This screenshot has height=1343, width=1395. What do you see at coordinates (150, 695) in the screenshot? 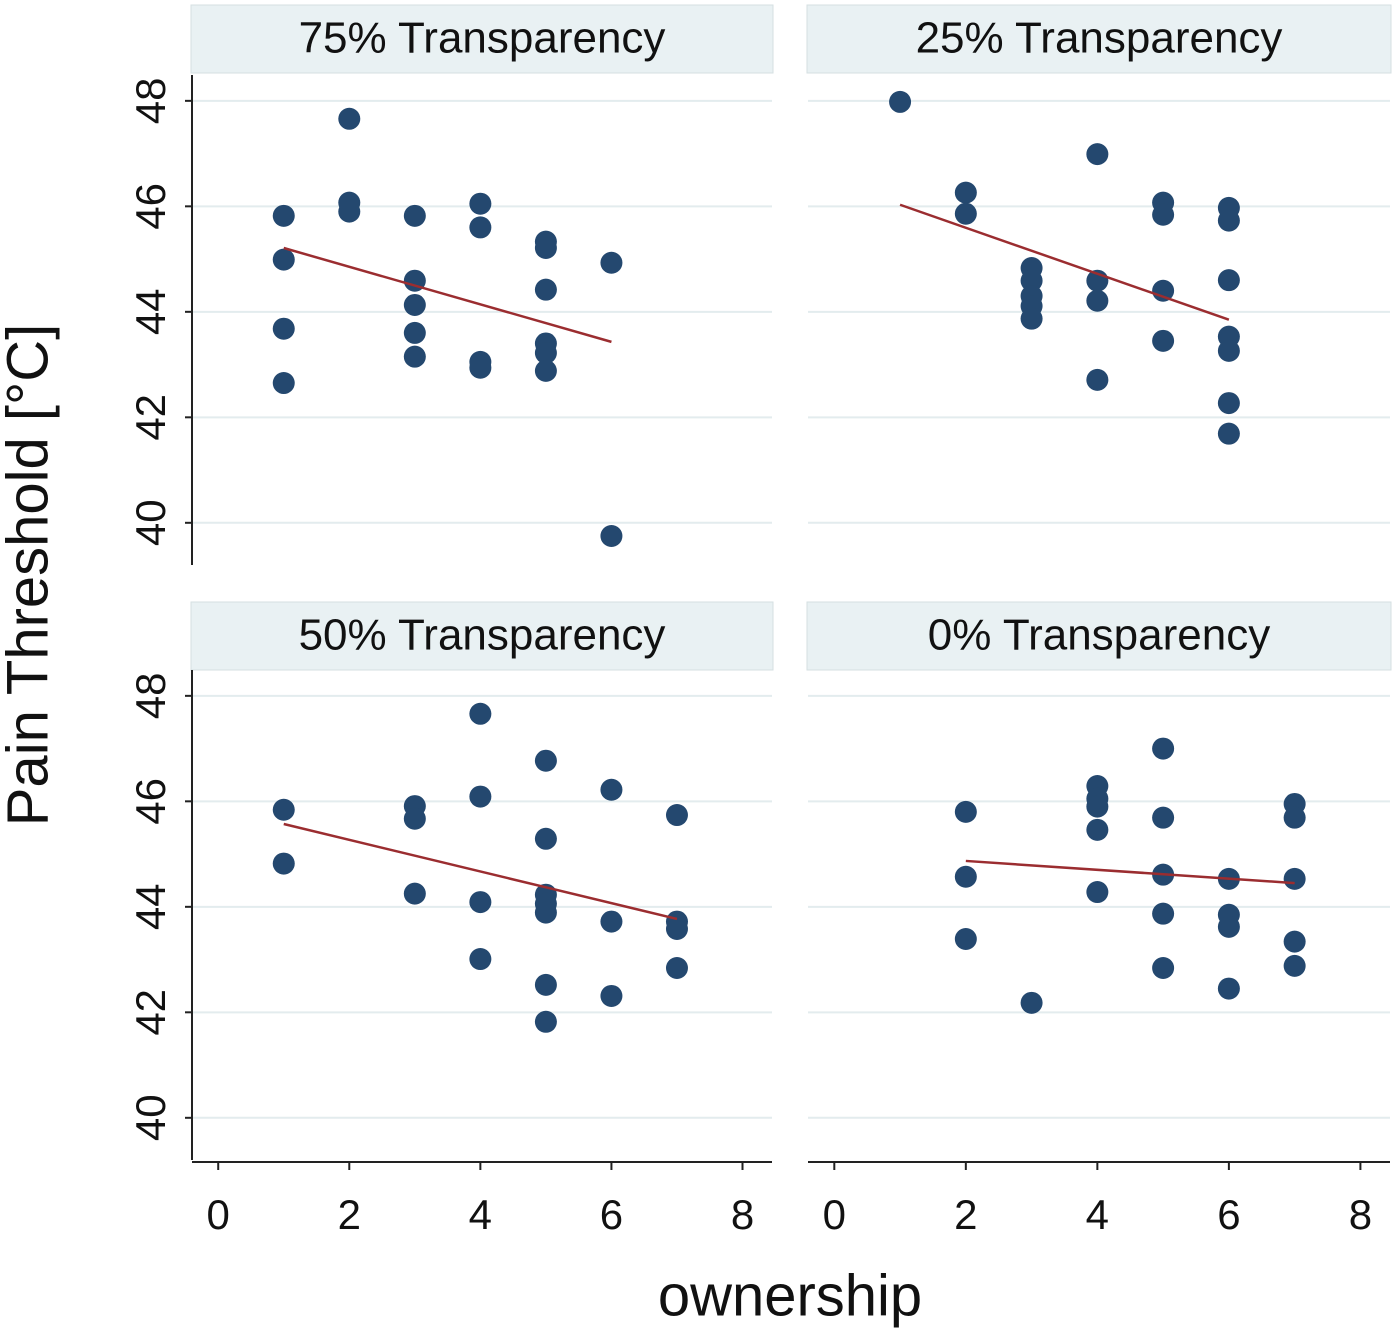
I see `y-tick-label: 48` at bounding box center [150, 695].